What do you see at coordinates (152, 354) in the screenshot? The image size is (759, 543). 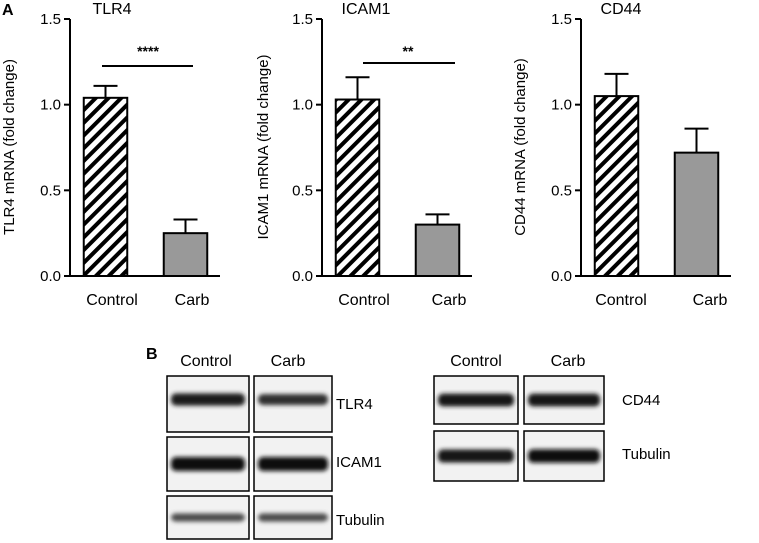 I see `panel-label-b: B` at bounding box center [152, 354].